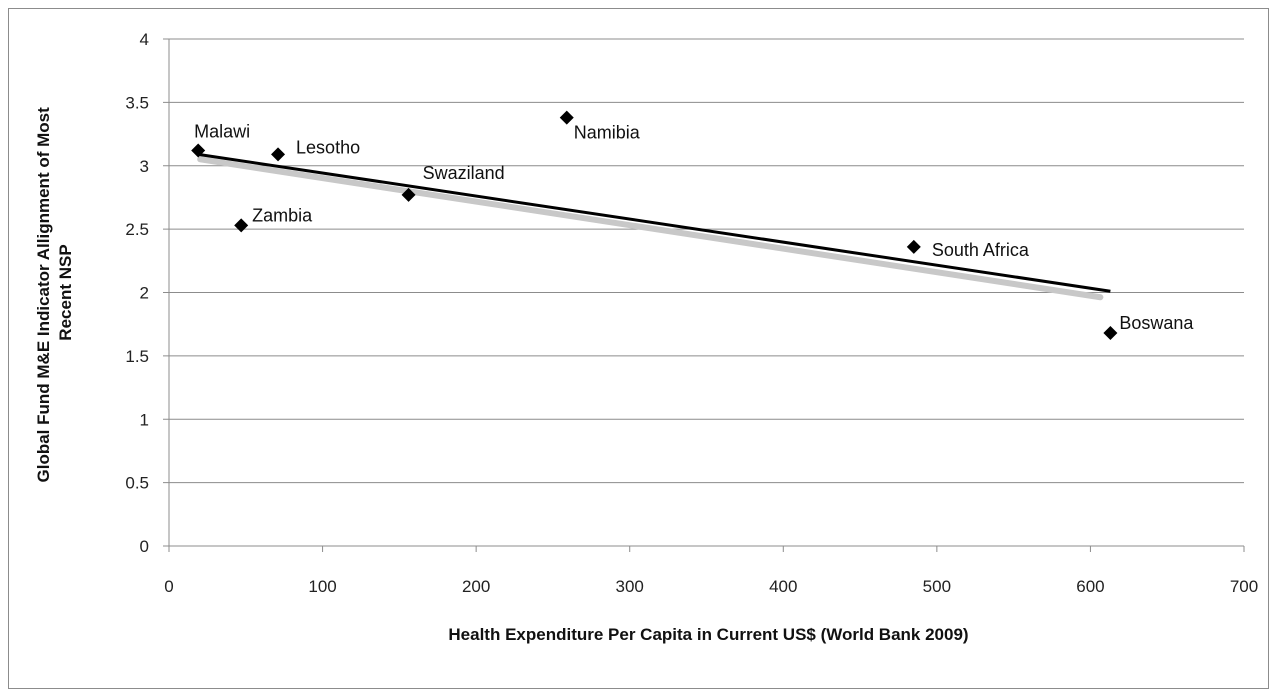 This screenshot has width=1277, height=697. Describe the element at coordinates (137, 483) in the screenshot. I see `y-tick-label: 0.5` at that location.